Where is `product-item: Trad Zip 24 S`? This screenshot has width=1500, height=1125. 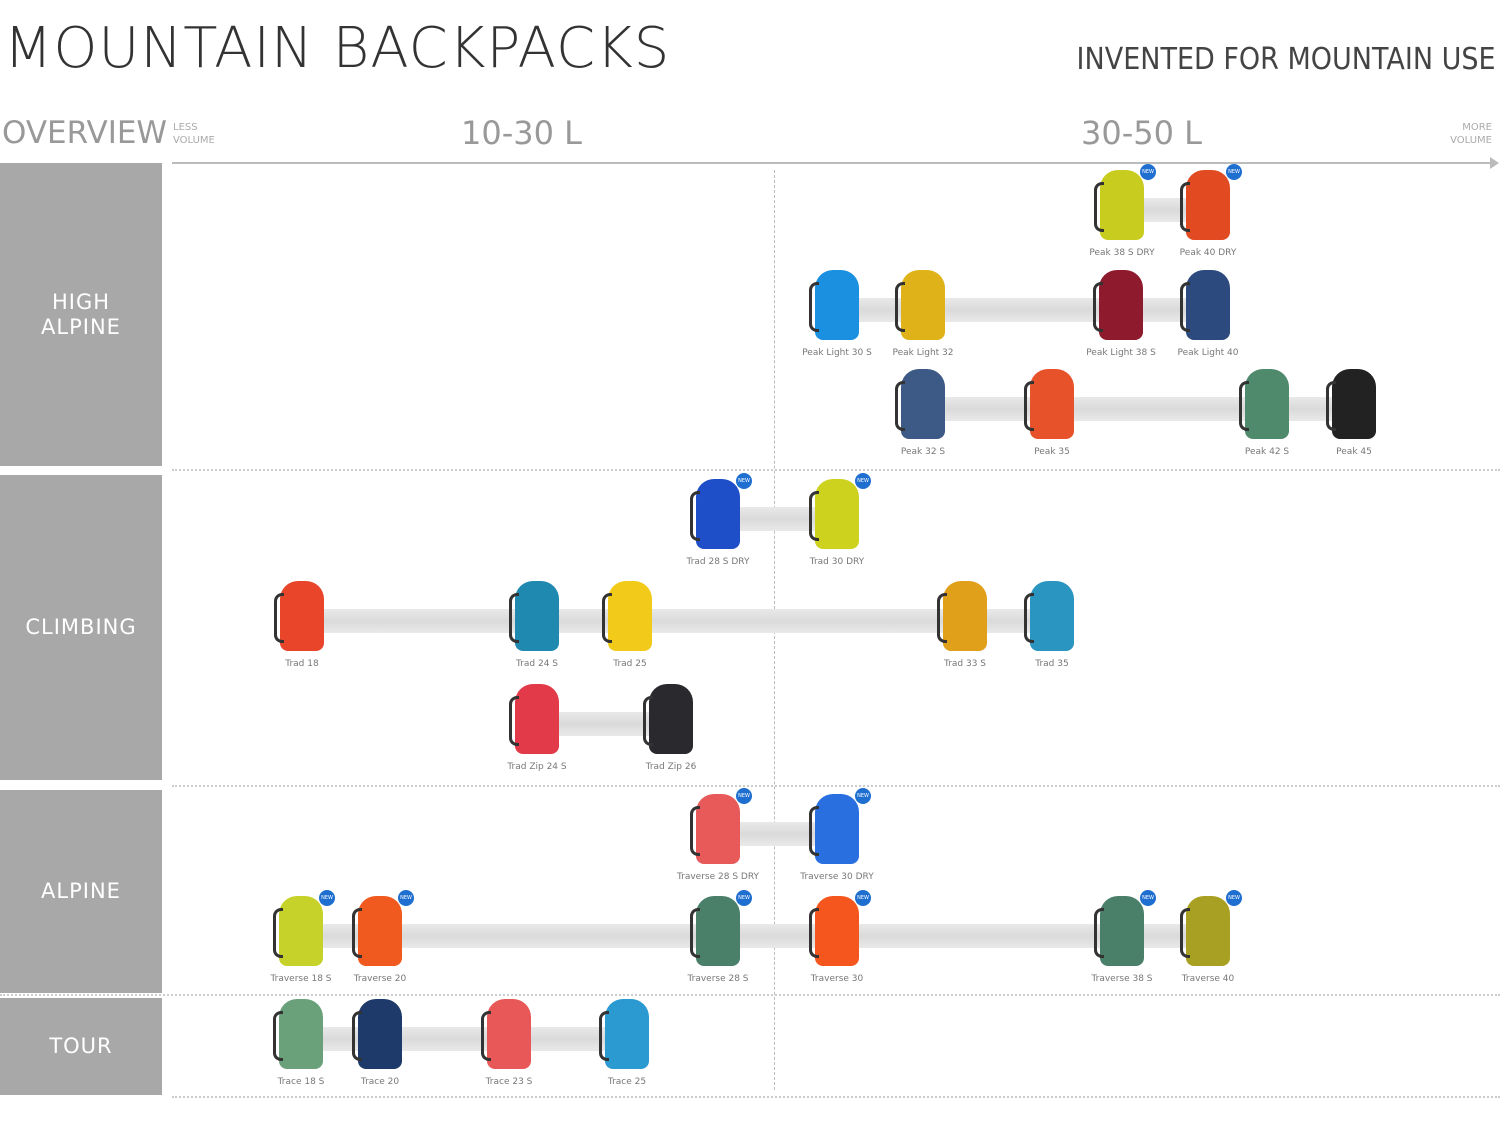 product-item: Trad Zip 24 S is located at coordinates (537, 728).